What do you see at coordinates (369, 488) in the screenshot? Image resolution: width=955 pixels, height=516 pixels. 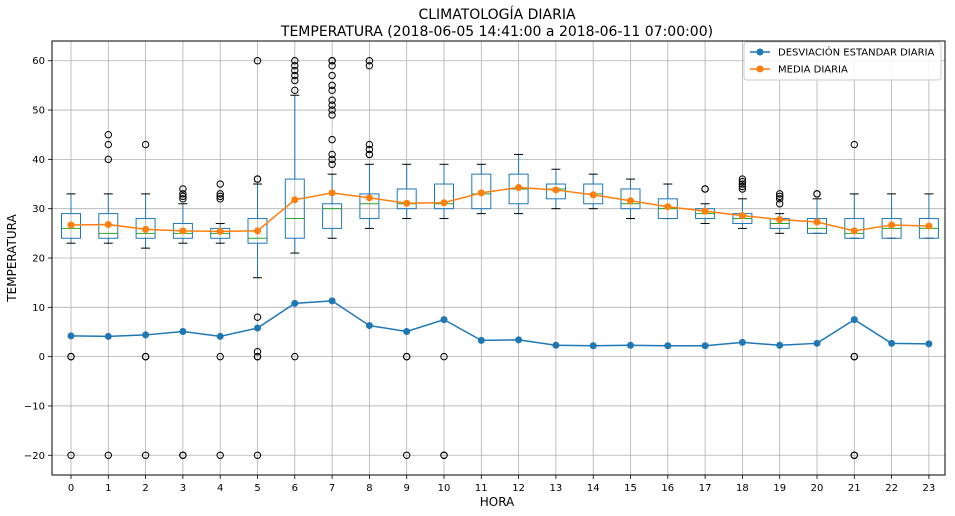 I see `x-tick-label: 8` at bounding box center [369, 488].